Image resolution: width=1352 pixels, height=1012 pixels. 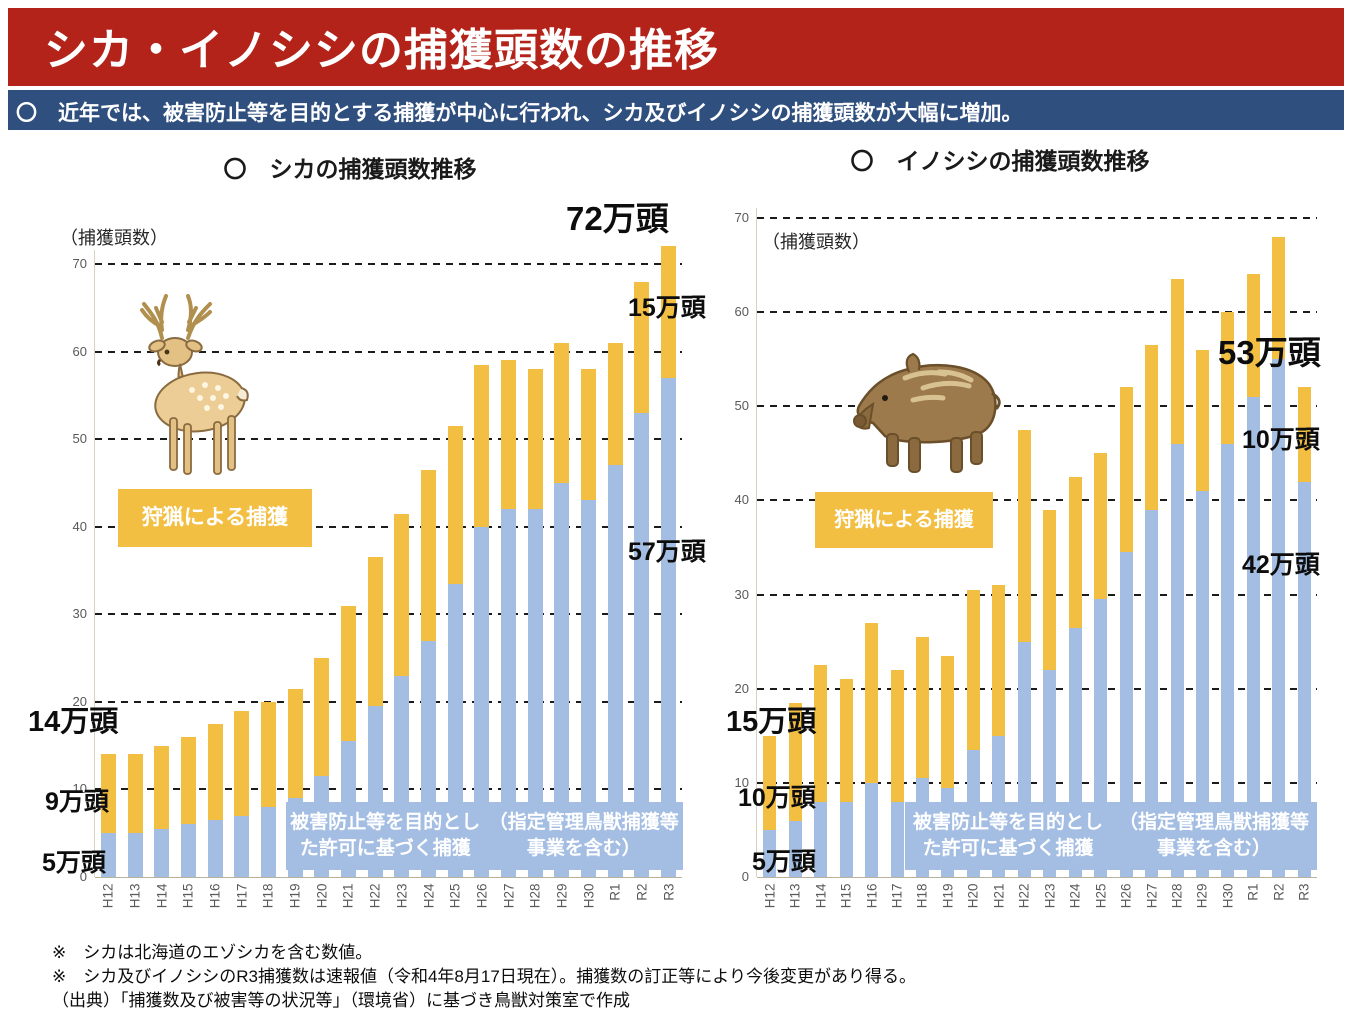 I want to click on y-axis-tick: 70, so click(x=79, y=263).